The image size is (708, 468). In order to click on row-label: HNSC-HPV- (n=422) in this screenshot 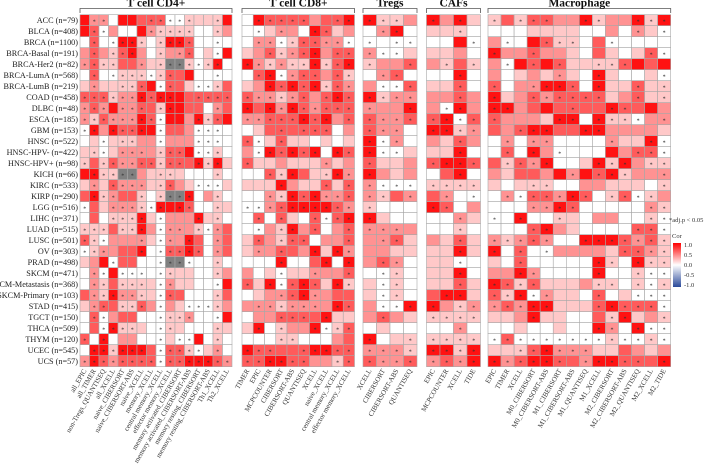, I will do `click(43, 152)`.